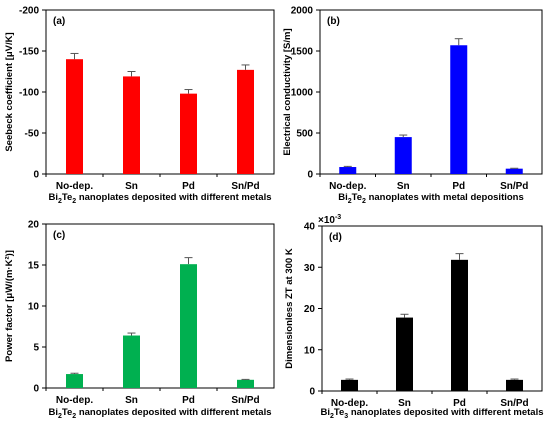 The width and height of the screenshot is (550, 424). What do you see at coordinates (310, 268) in the screenshot?
I see `y-tick-label: 30` at bounding box center [310, 268].